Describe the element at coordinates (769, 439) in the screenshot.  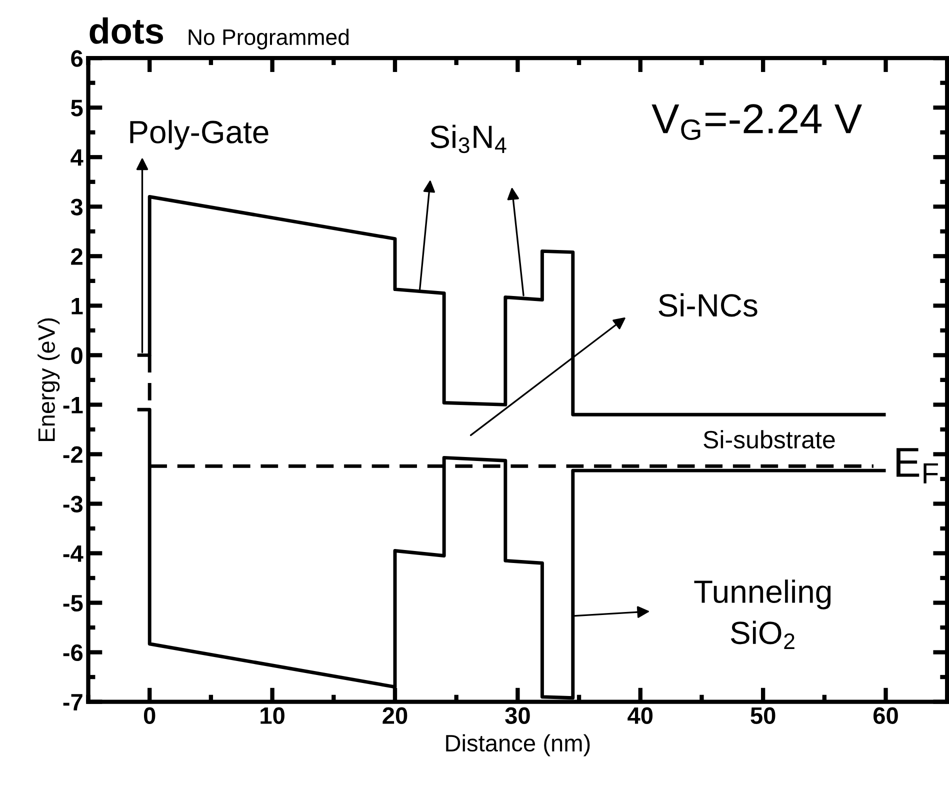
I see `annotation: Si-substrate` at that location.